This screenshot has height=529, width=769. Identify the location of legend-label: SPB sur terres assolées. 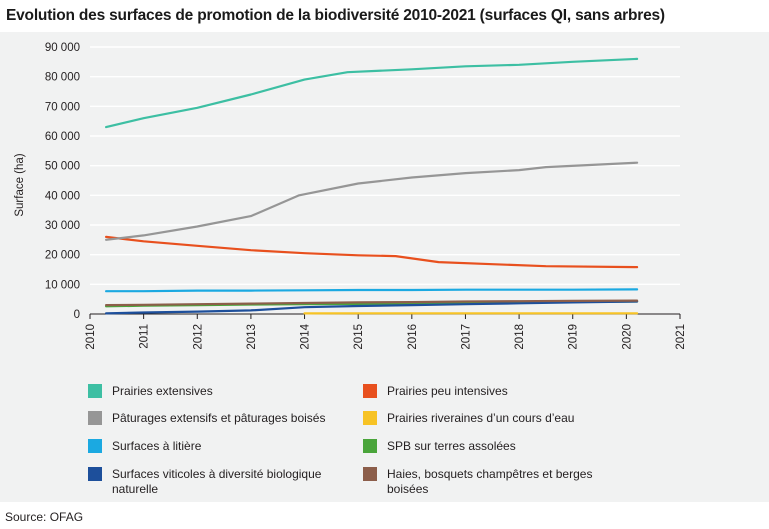
(451, 446).